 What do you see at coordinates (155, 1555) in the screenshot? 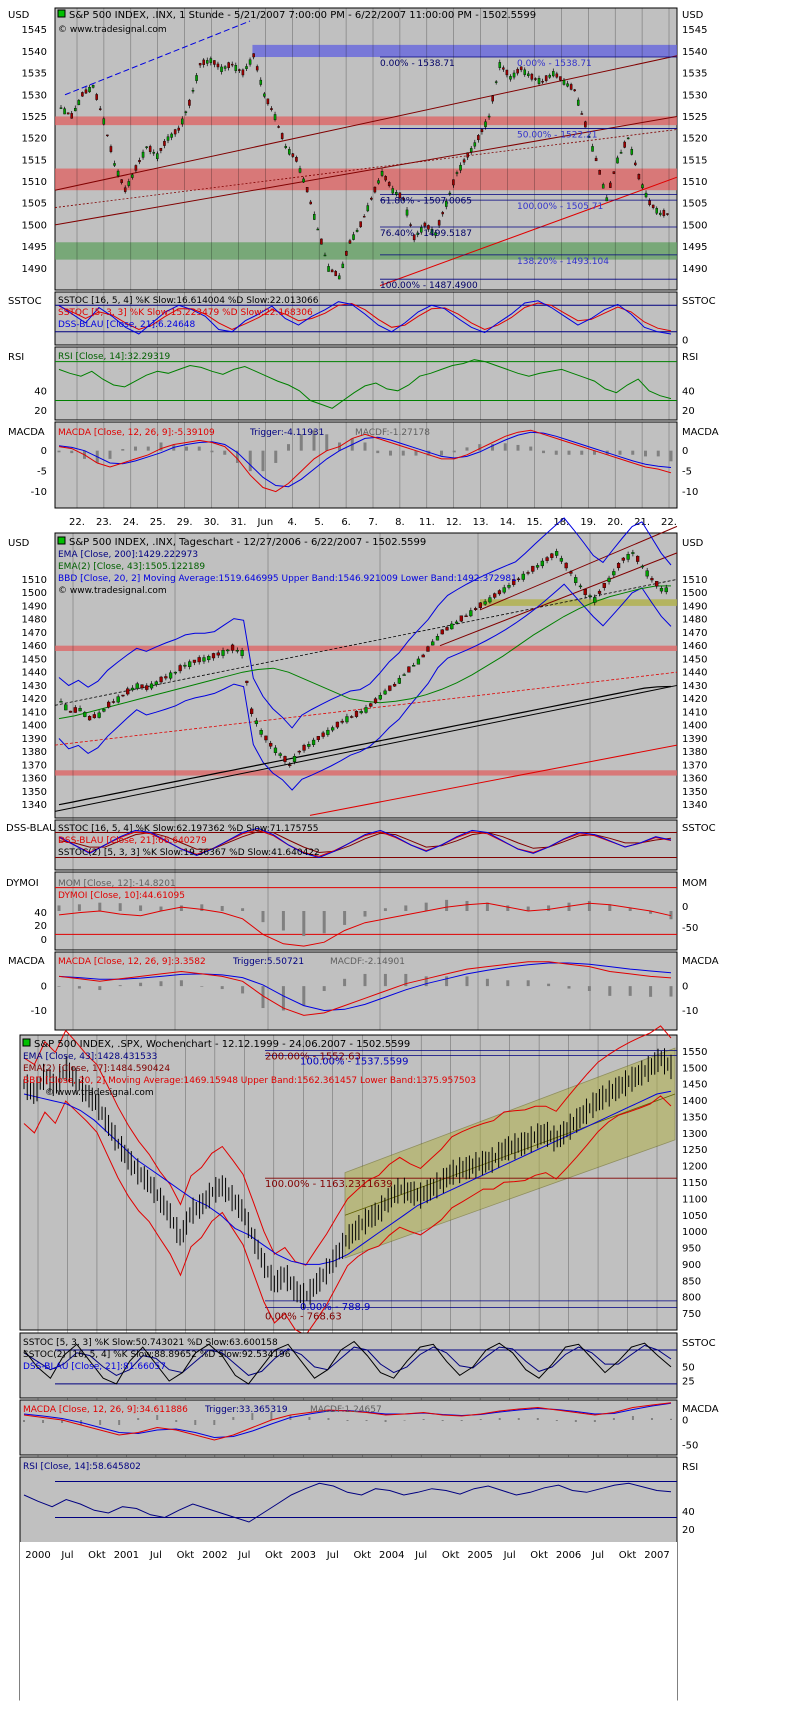
I see `x-tick-label: Jul` at bounding box center [155, 1555].